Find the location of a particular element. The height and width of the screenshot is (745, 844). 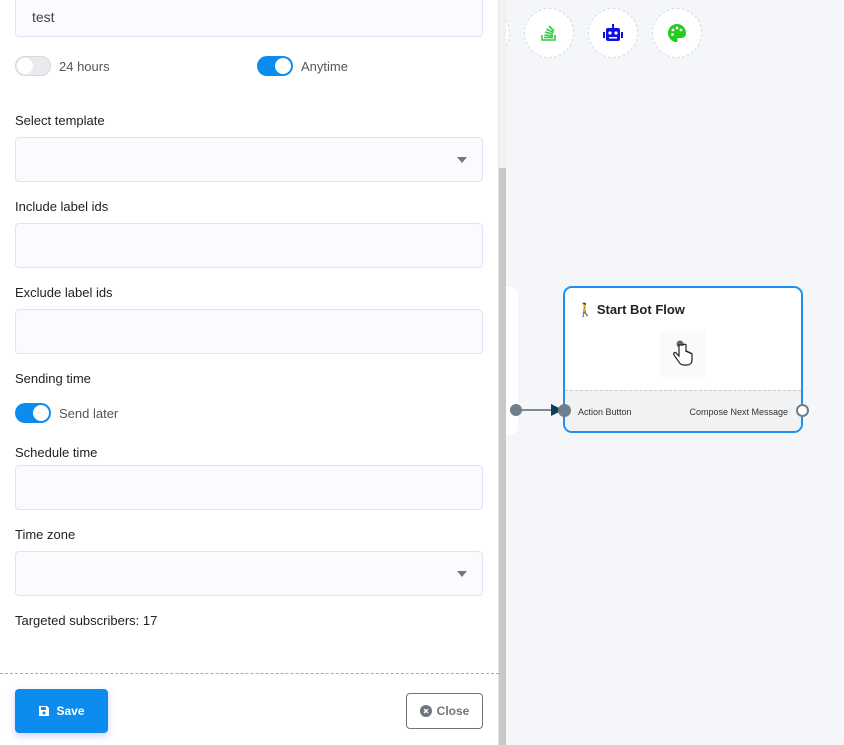

hand-pointer-icon is located at coordinates (683, 354).